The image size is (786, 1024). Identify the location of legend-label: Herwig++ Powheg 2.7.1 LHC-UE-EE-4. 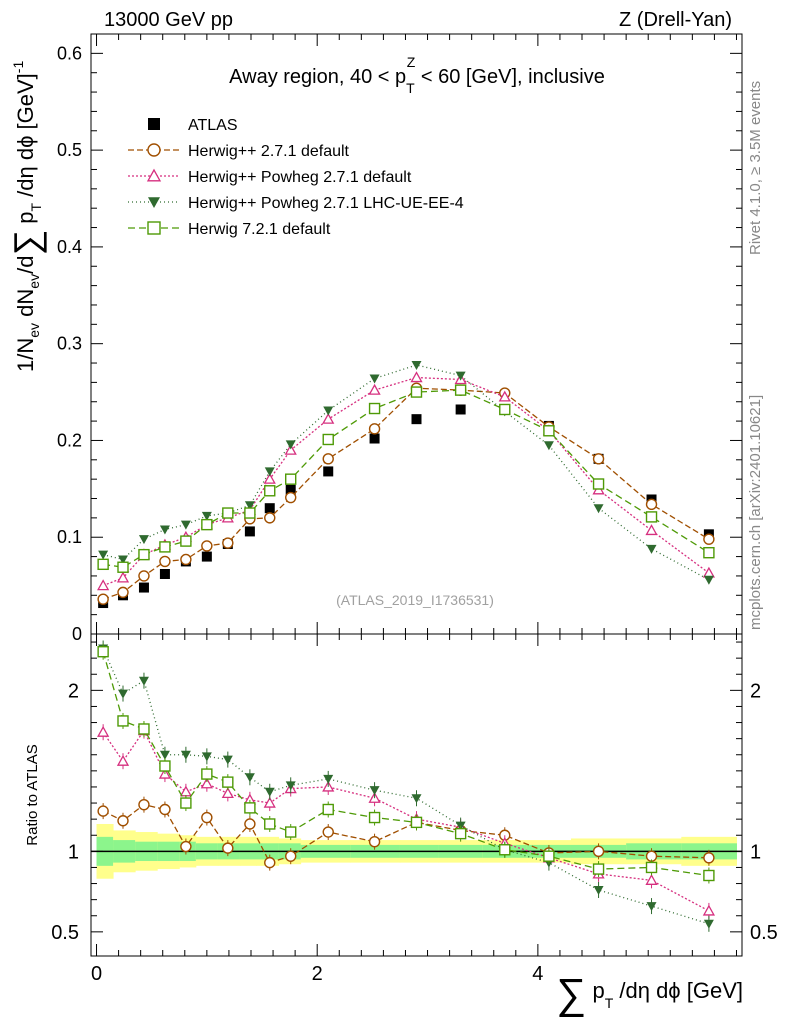
(326, 203).